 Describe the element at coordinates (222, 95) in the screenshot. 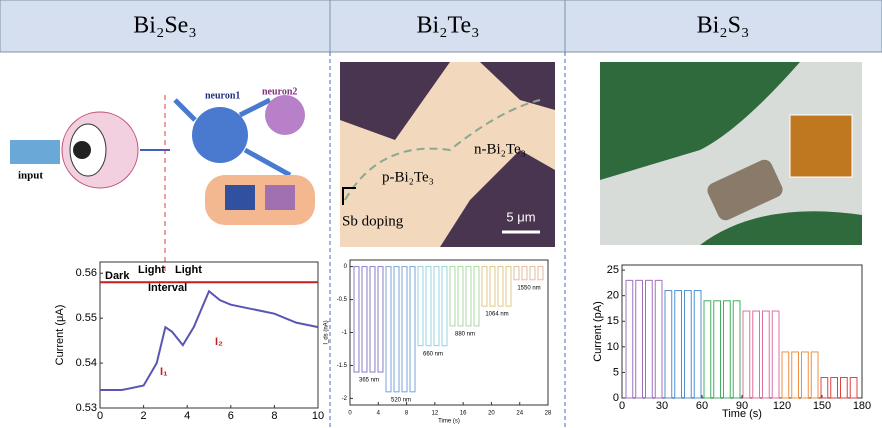

I see `label: neuron1` at that location.